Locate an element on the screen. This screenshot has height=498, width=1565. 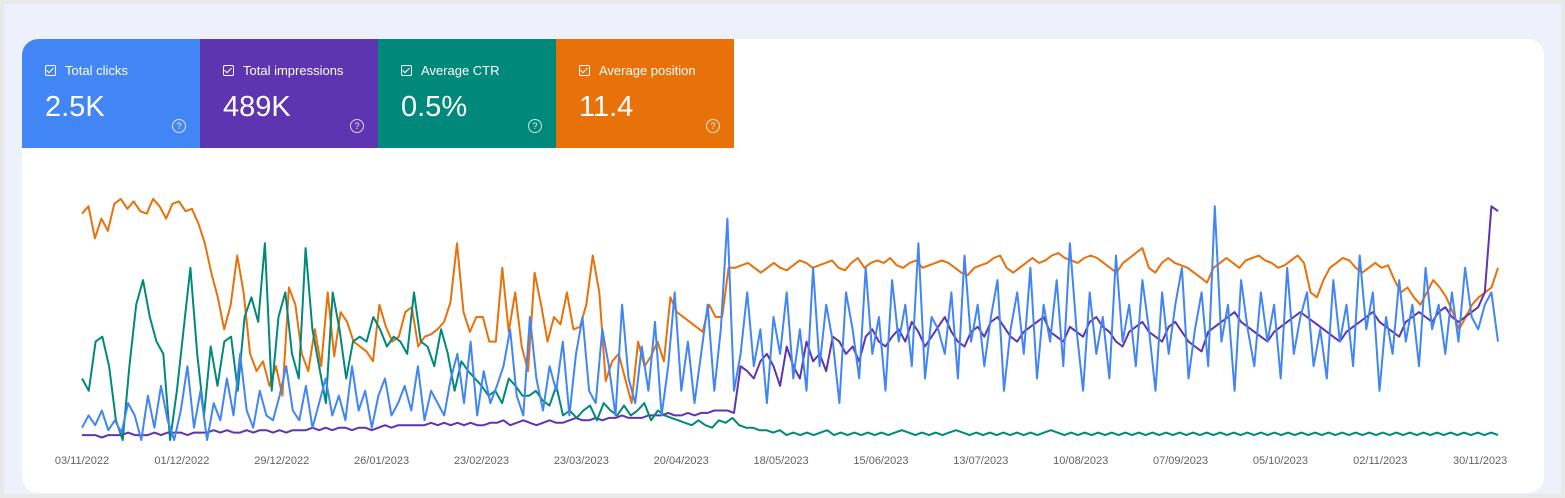
metric-label: Total clicks is located at coordinates (96, 70).